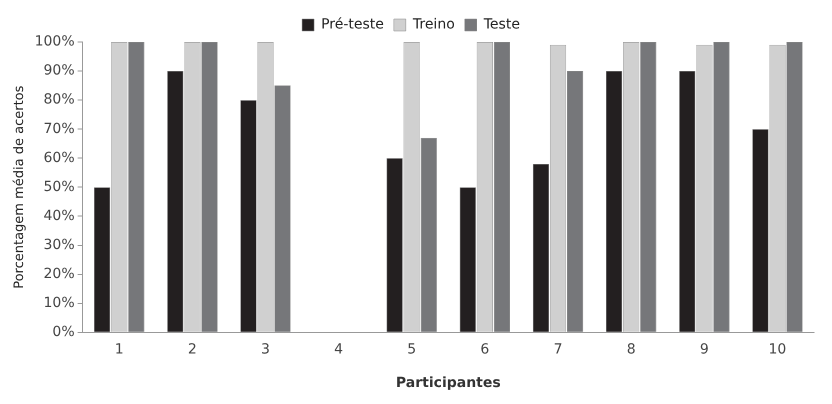 The height and width of the screenshot is (404, 832). I want to click on y-tick-label: 60%, so click(59, 158).